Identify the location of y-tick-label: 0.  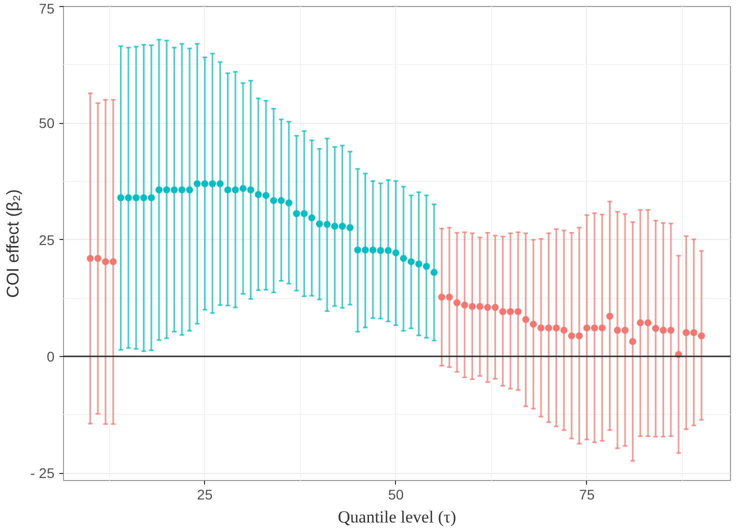
(50, 356).